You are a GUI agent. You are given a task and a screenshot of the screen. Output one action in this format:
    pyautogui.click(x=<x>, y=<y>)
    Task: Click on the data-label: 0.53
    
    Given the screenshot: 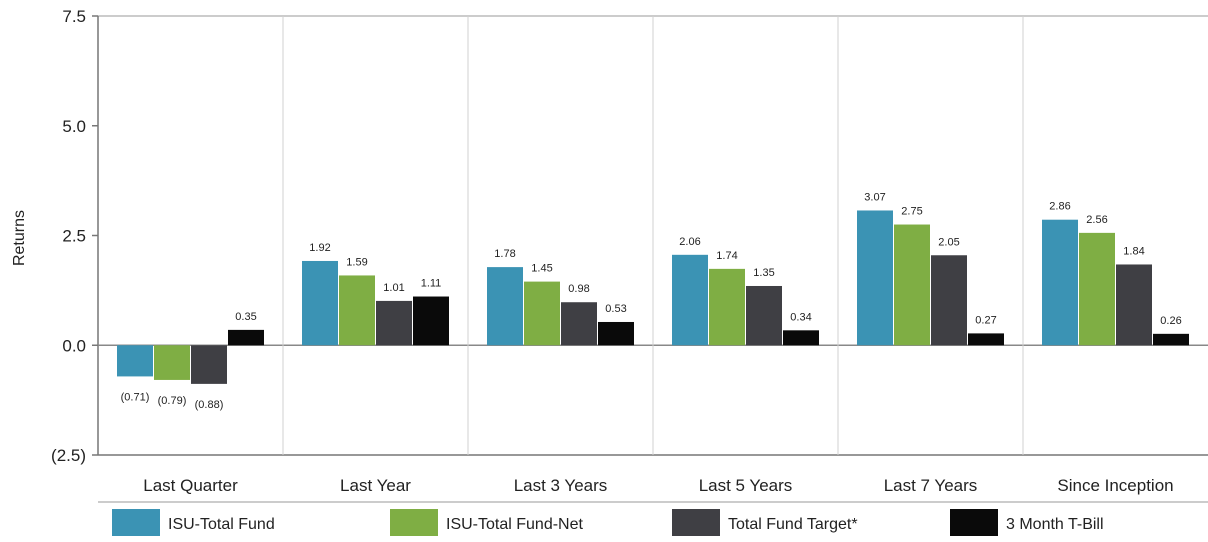 What is the action you would take?
    pyautogui.click(x=615, y=309)
    